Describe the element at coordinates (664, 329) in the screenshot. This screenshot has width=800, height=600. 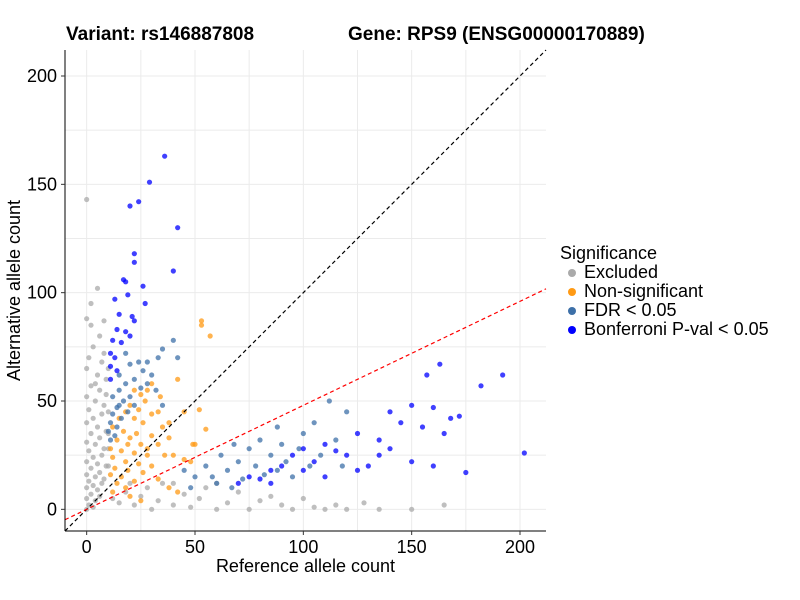
I see `legend-item-bonferroni: Bonferroni P-val < 0.05` at that location.